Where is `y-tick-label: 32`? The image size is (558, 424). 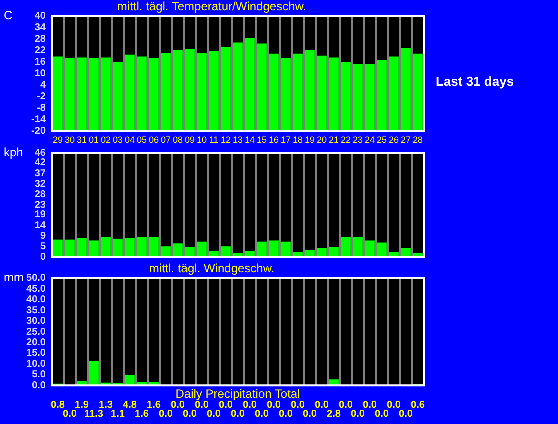 y-tick-label: 32 is located at coordinates (40, 184).